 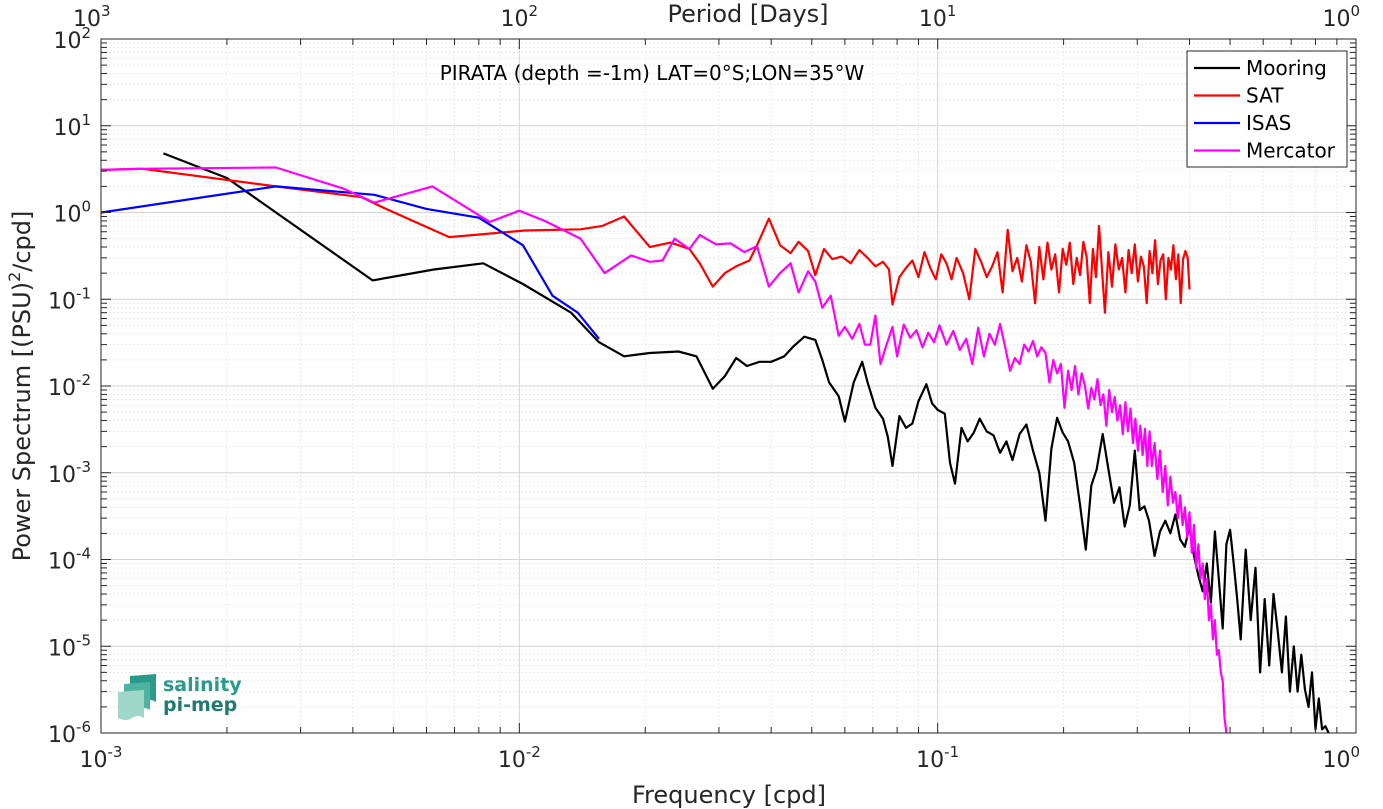 I want to click on series-line-isas, so click(x=350, y=262).